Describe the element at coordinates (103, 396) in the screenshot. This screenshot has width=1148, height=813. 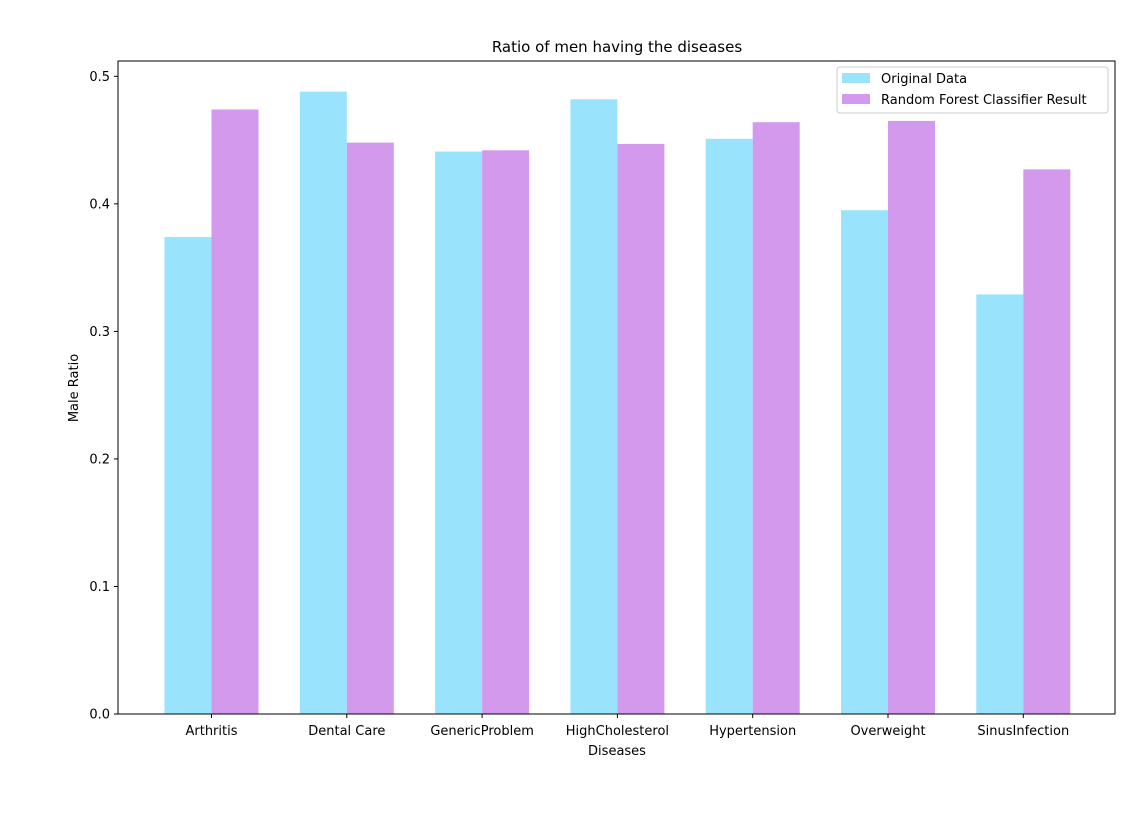
I see `y-axis: 0.0 0.1 0.2 0.3 0.4 0.5` at that location.